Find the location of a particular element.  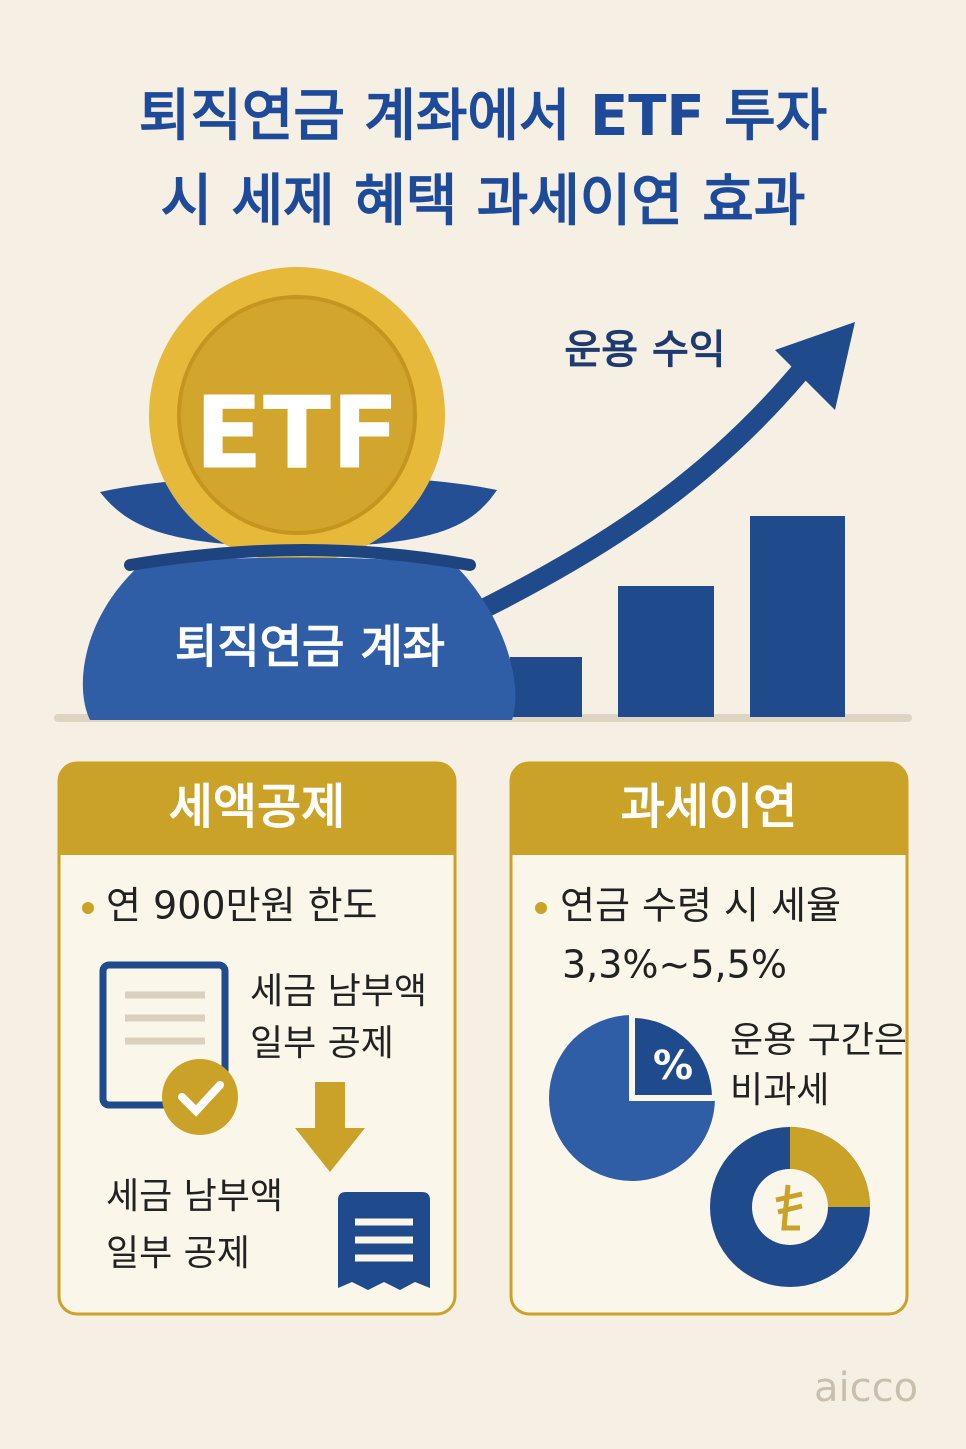

down-arrow is located at coordinates (330, 1127).